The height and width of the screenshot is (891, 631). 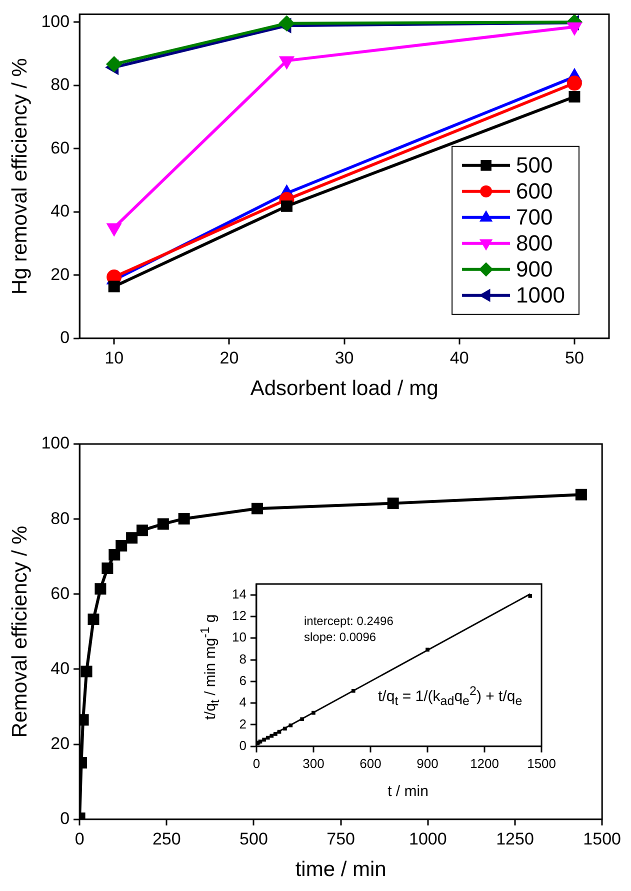 What do you see at coordinates (242, 724) in the screenshot?
I see `y-tick-label: 2` at bounding box center [242, 724].